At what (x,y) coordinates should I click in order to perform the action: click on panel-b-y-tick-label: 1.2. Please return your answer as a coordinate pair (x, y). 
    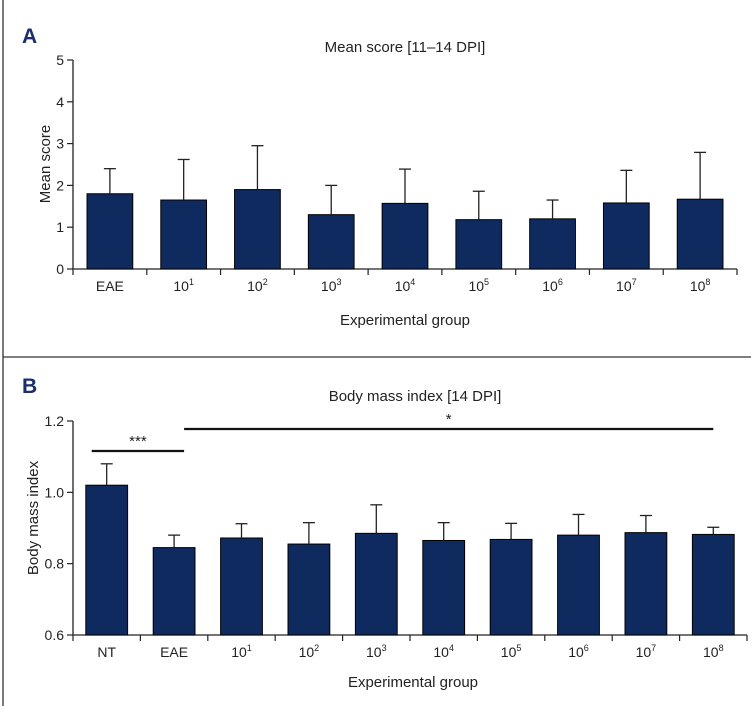
    Looking at the image, I should click on (55, 421).